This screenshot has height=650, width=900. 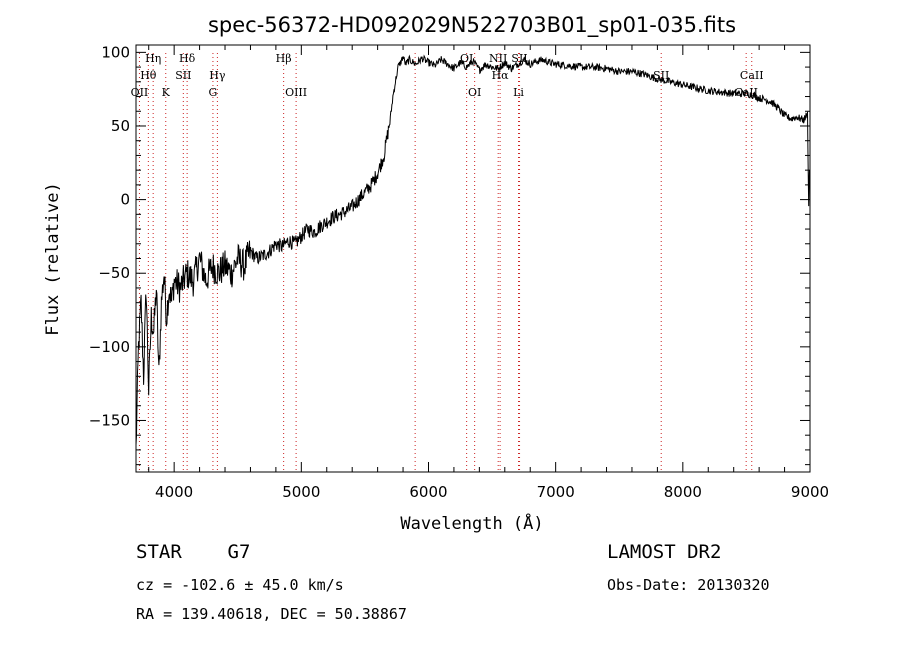 What do you see at coordinates (471, 523) in the screenshot?
I see `x-axis-label: Wavelength (Å)` at bounding box center [471, 523].